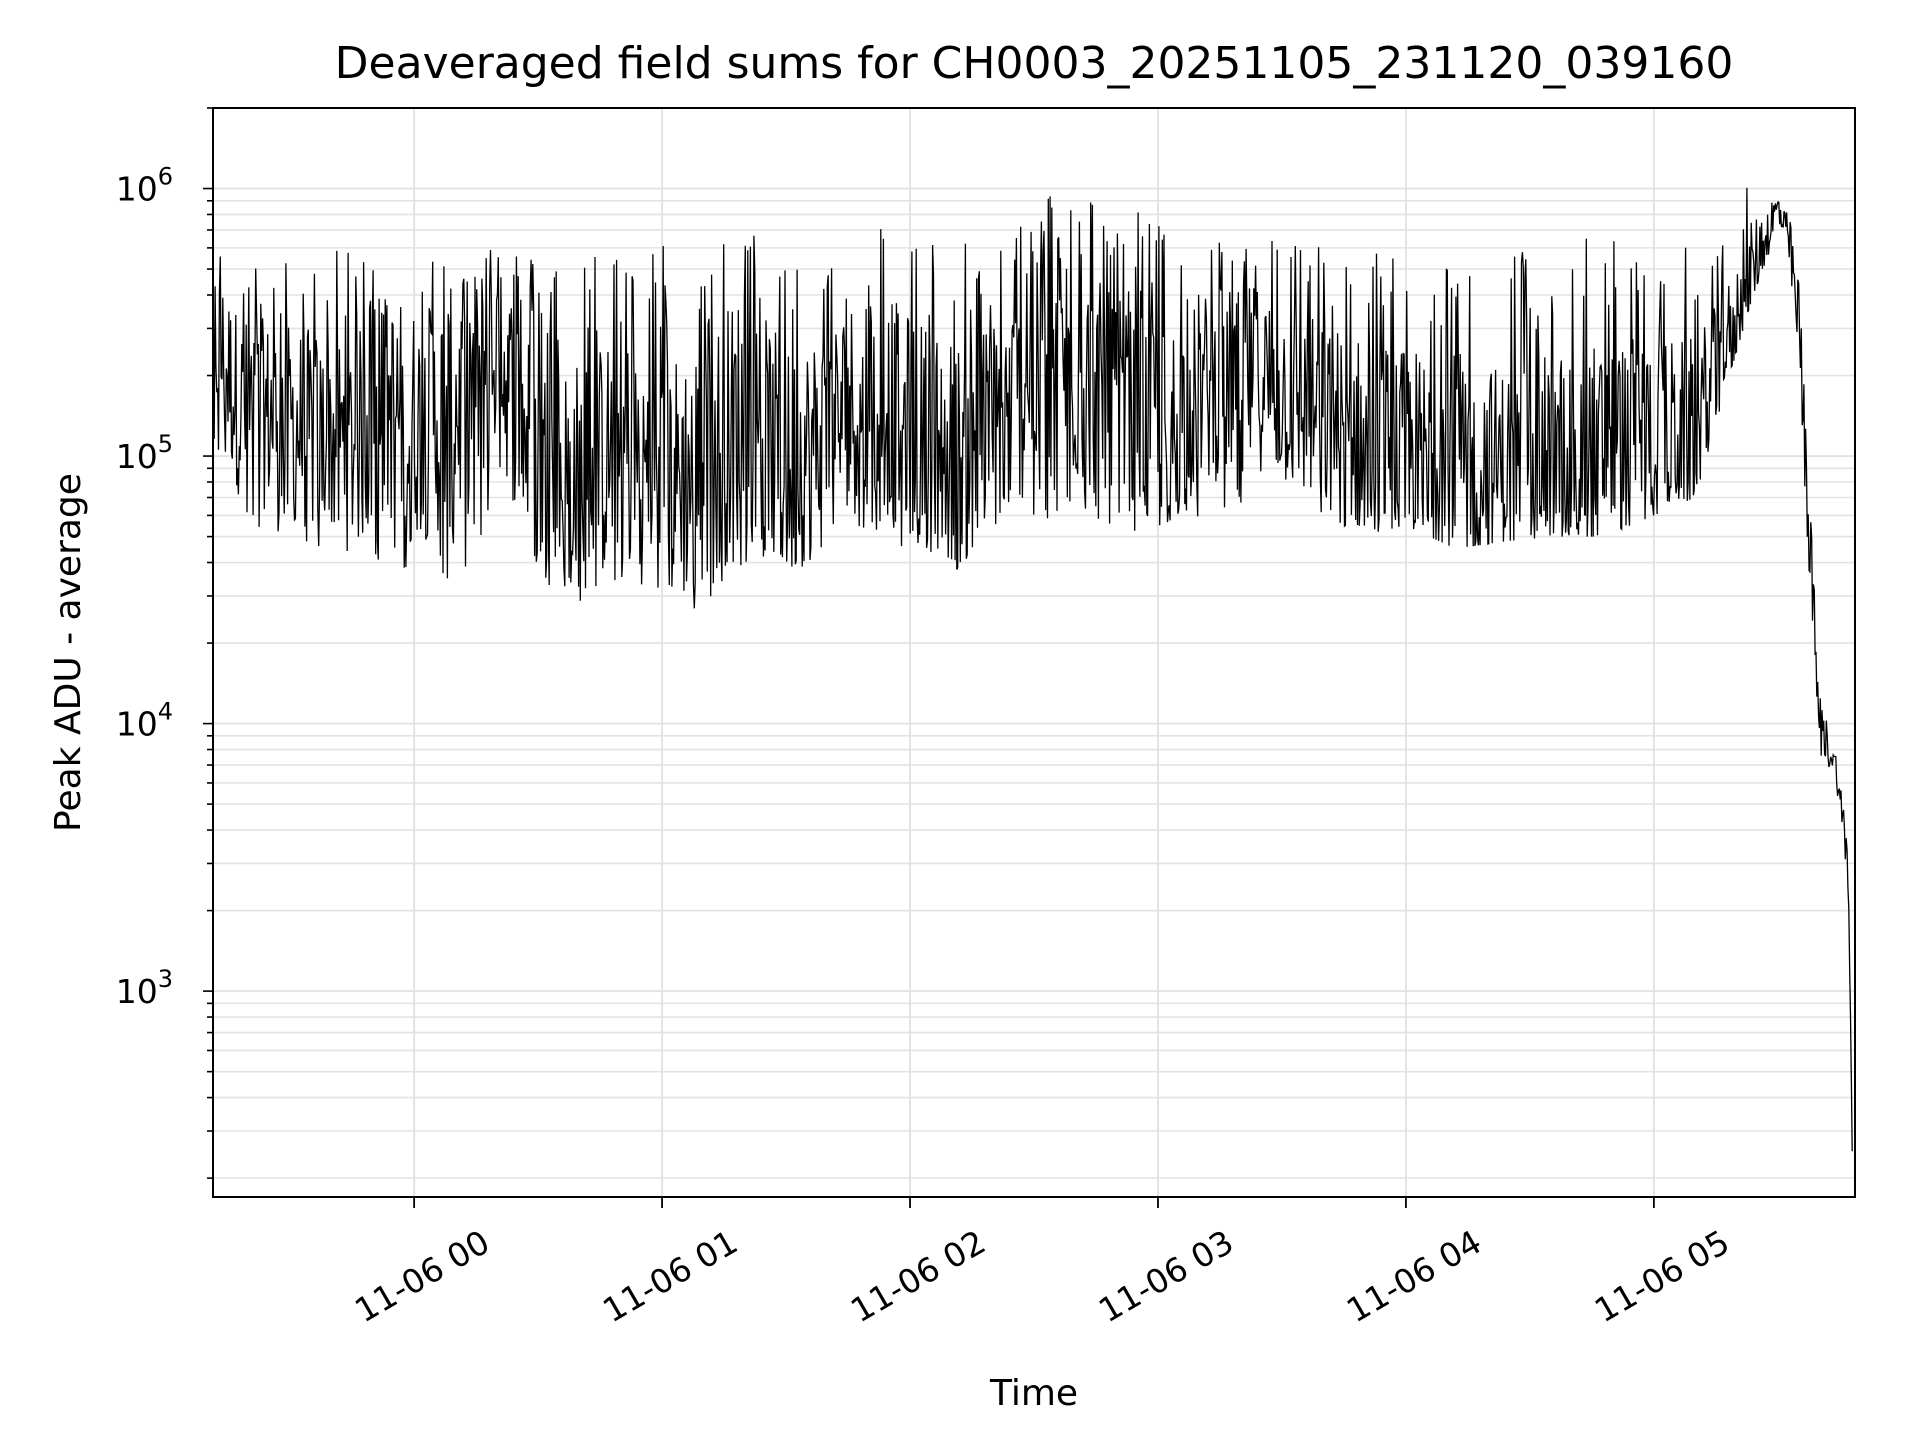  What do you see at coordinates (165, 177) in the screenshot?
I see `y-tick-exponent: 6` at bounding box center [165, 177].